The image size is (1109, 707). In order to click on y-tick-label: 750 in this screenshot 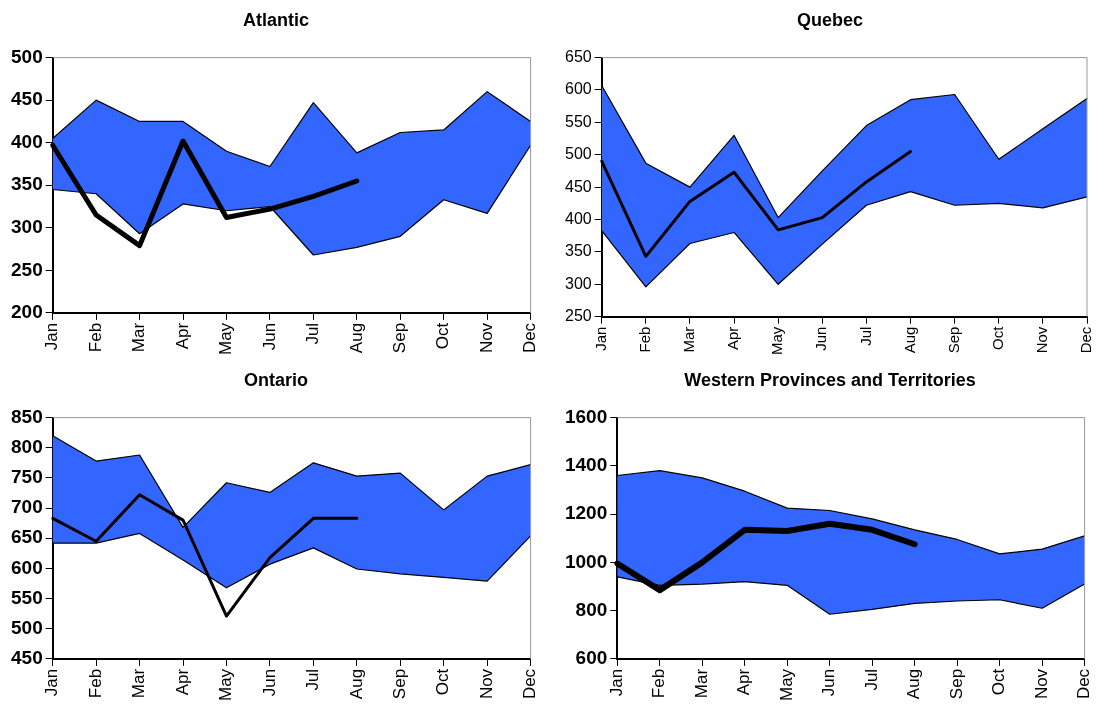, I will do `click(27, 477)`.